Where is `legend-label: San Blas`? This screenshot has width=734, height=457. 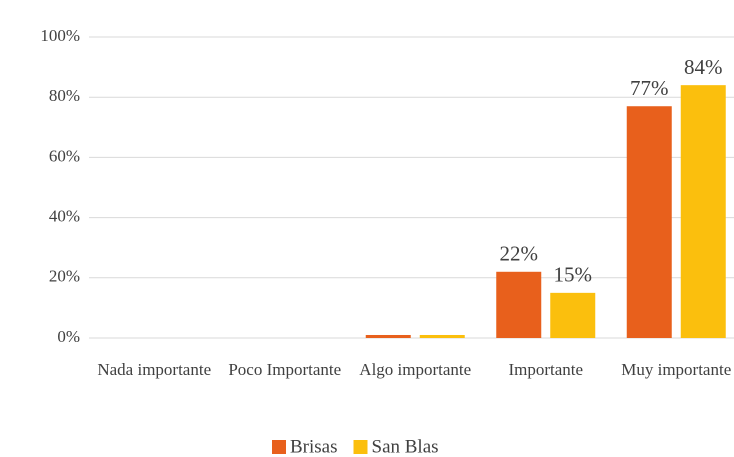
legend-label: San Blas is located at coordinates (405, 446).